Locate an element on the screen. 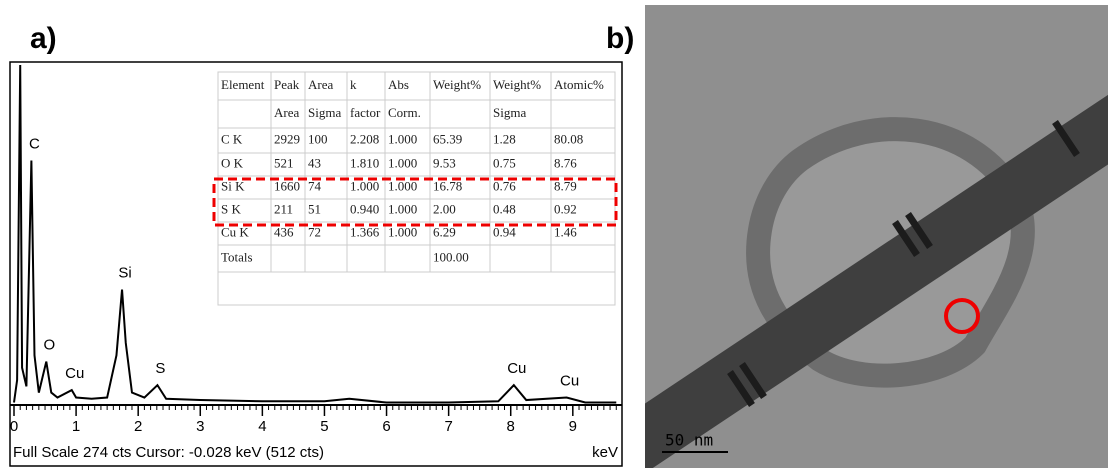  table-cell: 1.366 is located at coordinates (365, 231).